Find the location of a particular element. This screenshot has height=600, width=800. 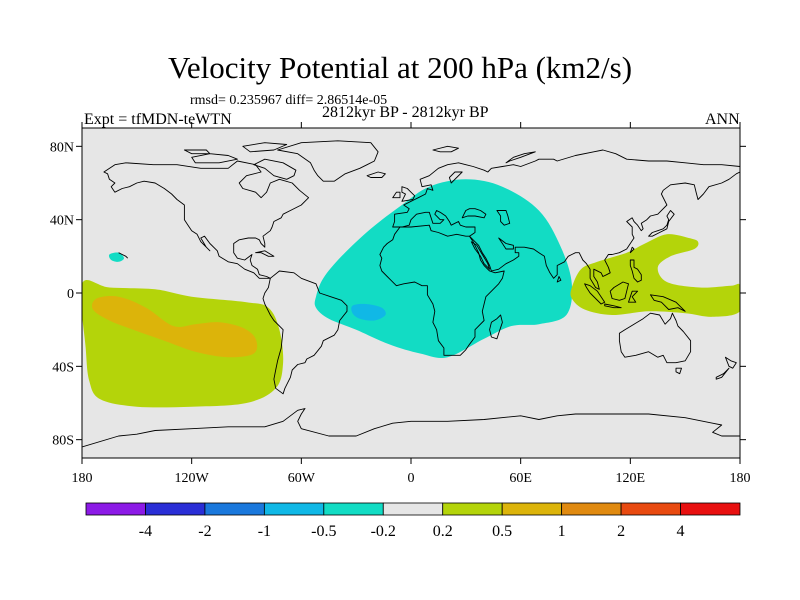

colorbar-label: 0.5 is located at coordinates (502, 531).